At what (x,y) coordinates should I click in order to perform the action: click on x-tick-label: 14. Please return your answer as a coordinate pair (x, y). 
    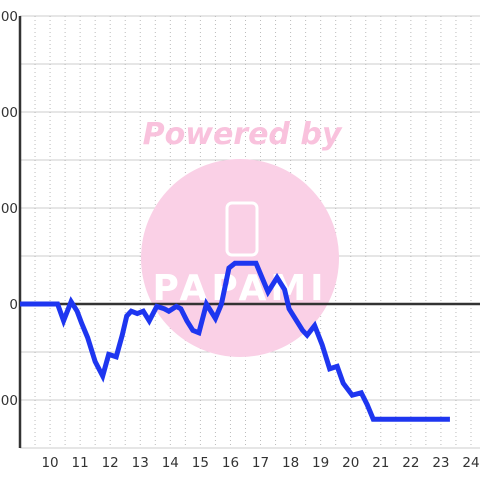
    Looking at the image, I should click on (170, 463).